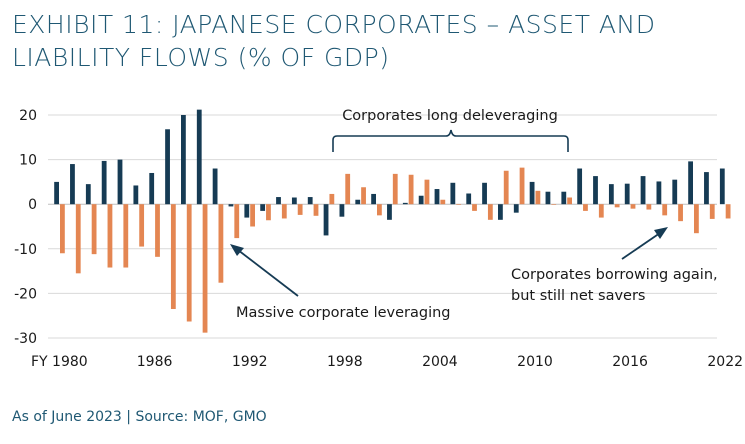 This screenshot has width=745, height=444. What do you see at coordinates (437, 197) in the screenshot?
I see `asset-bar-2004` at bounding box center [437, 197].